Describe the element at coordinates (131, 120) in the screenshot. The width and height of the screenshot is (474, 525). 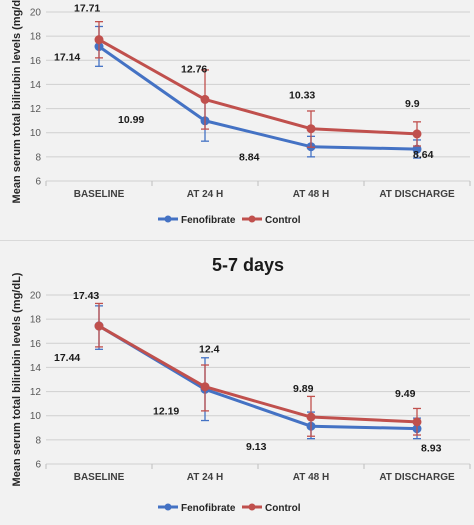
I see `data-label: 10.99` at that location.